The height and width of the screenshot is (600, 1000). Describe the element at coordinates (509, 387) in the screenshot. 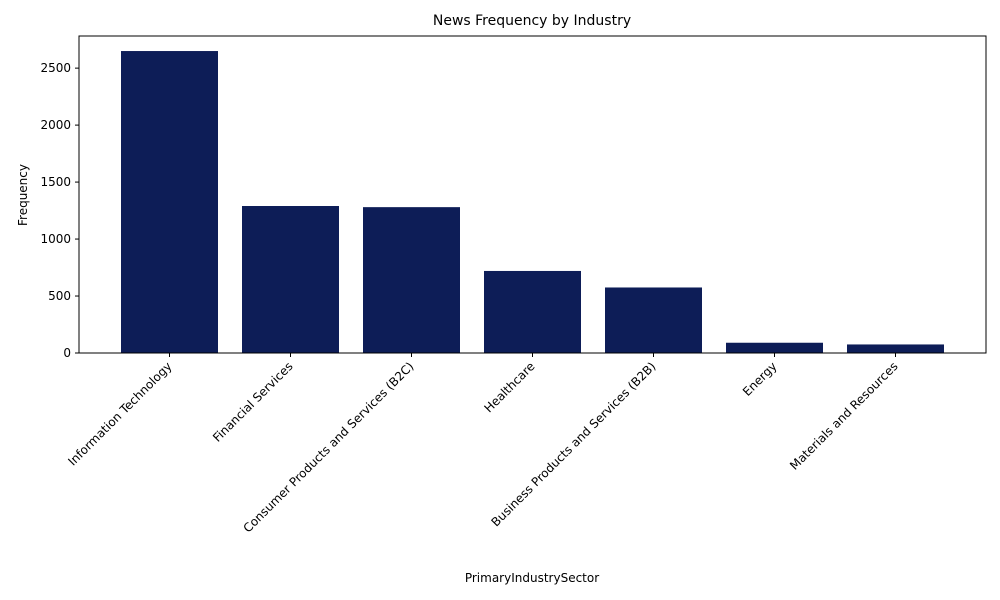

I see `x-tick-label: Healthcare` at that location.